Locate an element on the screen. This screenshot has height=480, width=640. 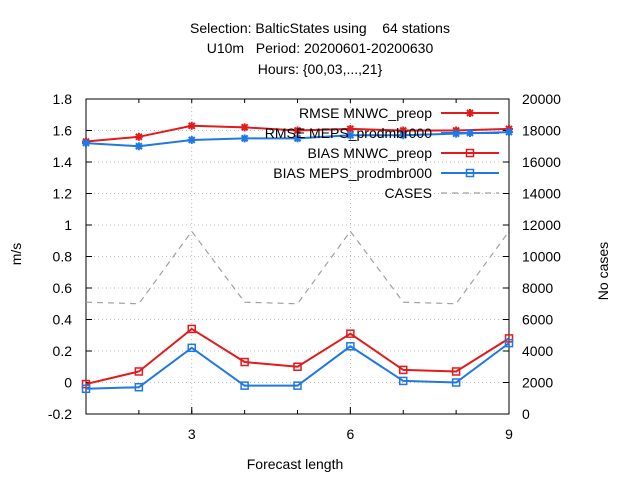
legend-entry: BIAS MEPS_prodmbr000 is located at coordinates (386, 173).